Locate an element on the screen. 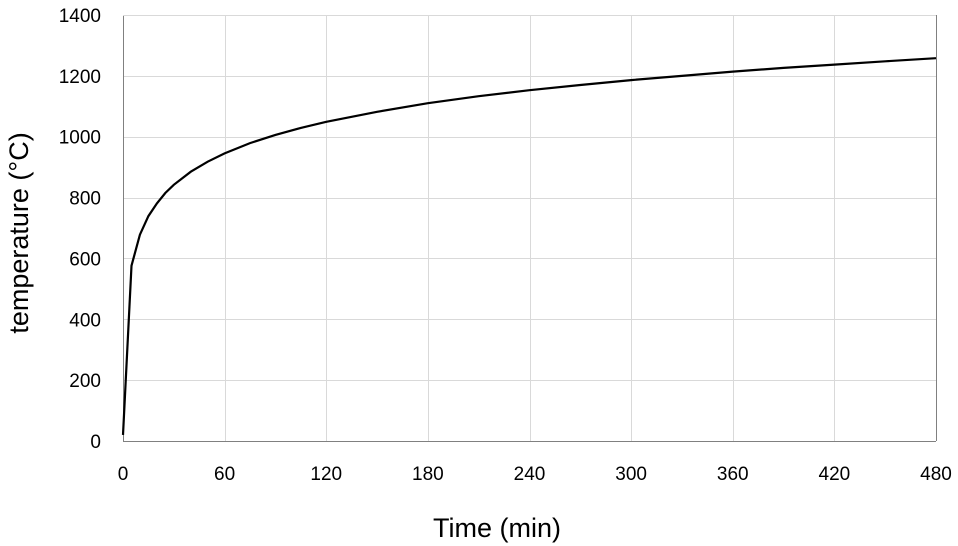  y-tick-label: 400 is located at coordinates (85, 320).